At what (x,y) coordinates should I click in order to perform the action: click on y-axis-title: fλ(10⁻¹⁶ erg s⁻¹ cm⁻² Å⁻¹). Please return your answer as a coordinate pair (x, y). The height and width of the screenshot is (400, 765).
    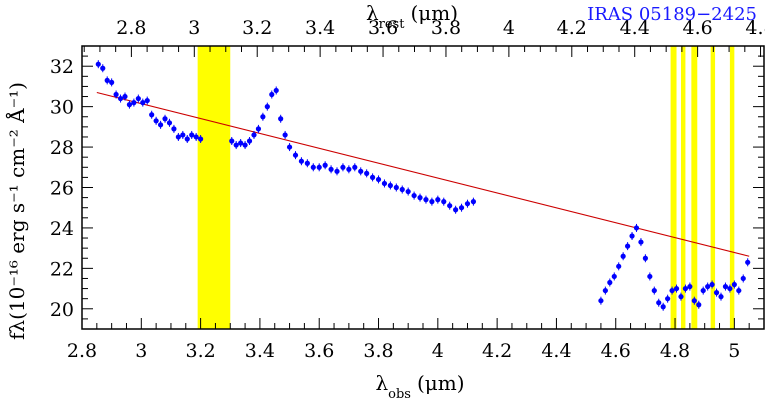
    Looking at the image, I should click on (16, 211).